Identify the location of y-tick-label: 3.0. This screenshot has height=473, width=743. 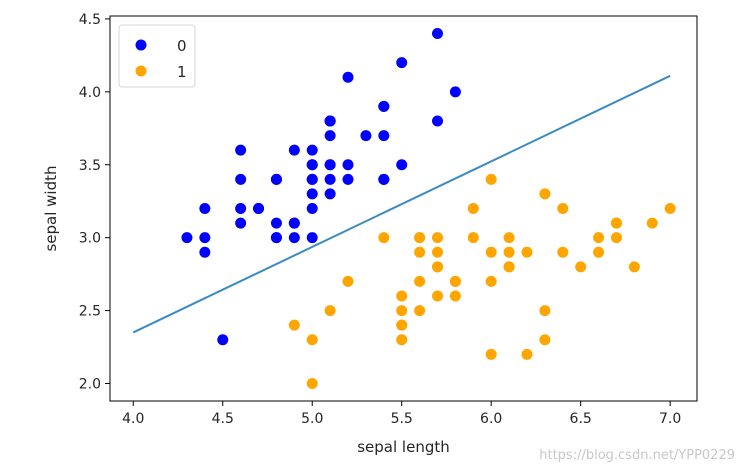
(90, 239).